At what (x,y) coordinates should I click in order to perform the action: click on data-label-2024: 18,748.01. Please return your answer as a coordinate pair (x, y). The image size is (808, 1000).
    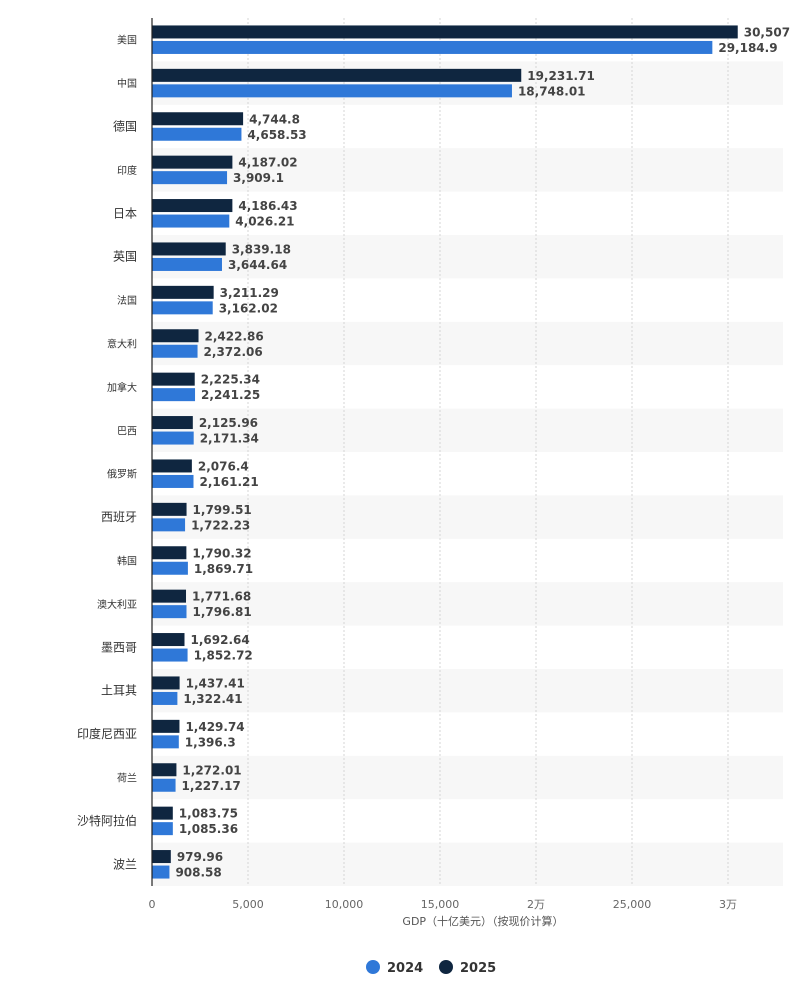
    Looking at the image, I should click on (552, 91).